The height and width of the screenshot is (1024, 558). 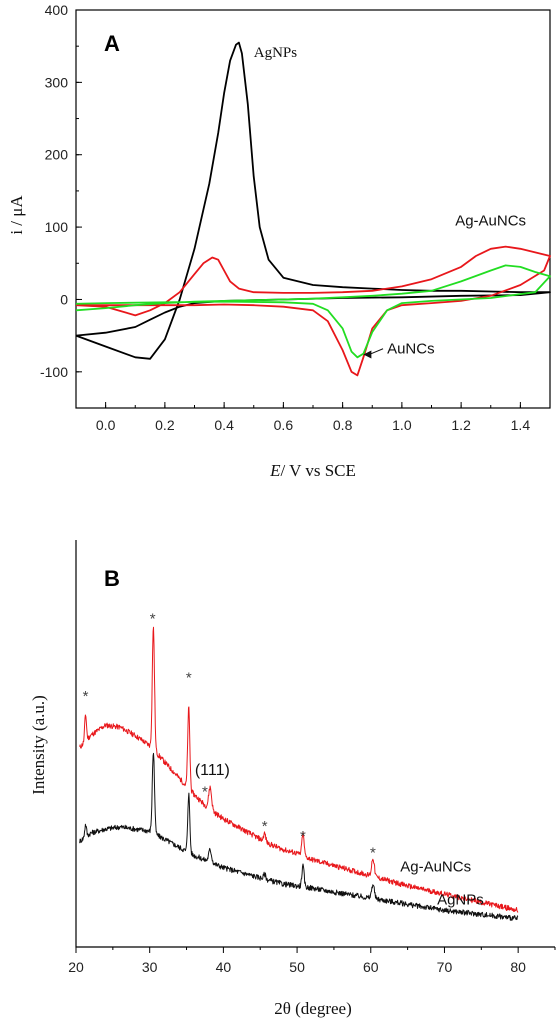 What do you see at coordinates (57, 155) in the screenshot?
I see `panel-a-y-tick-label: 200` at bounding box center [57, 155].